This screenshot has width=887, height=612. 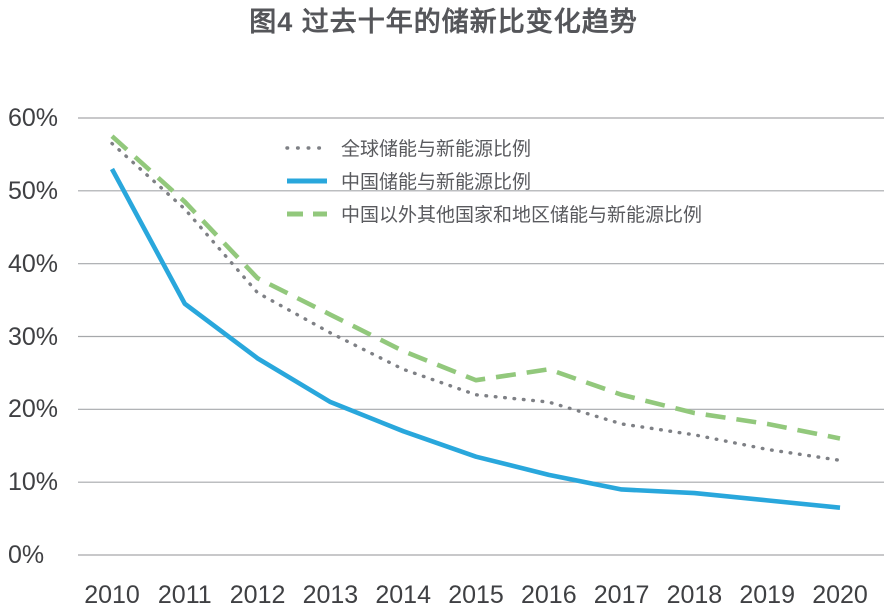 What do you see at coordinates (33, 482) in the screenshot?
I see `y-tick-label: 10%` at bounding box center [33, 482].